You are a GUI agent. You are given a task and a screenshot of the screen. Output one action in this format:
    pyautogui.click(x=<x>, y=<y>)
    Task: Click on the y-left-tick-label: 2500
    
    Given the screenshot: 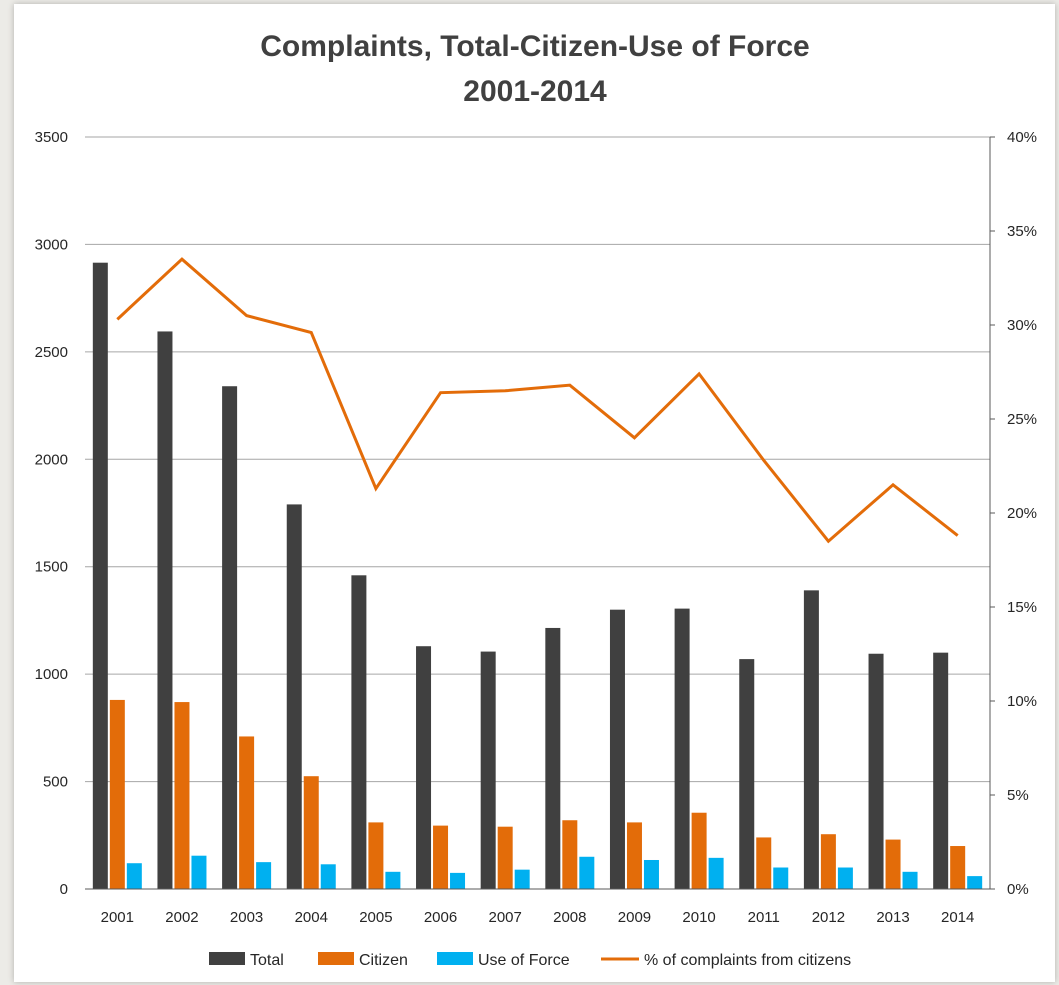 What is the action you would take?
    pyautogui.click(x=51, y=352)
    